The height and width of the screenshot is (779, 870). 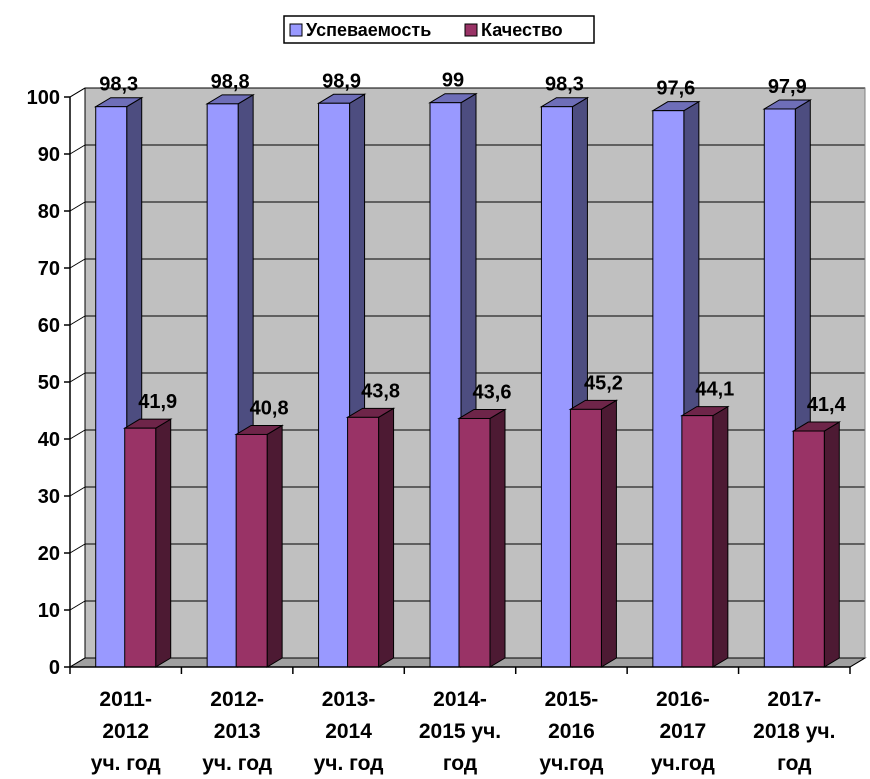 I want to click on x-tick-label-line: 2018 уч., so click(x=794, y=731).